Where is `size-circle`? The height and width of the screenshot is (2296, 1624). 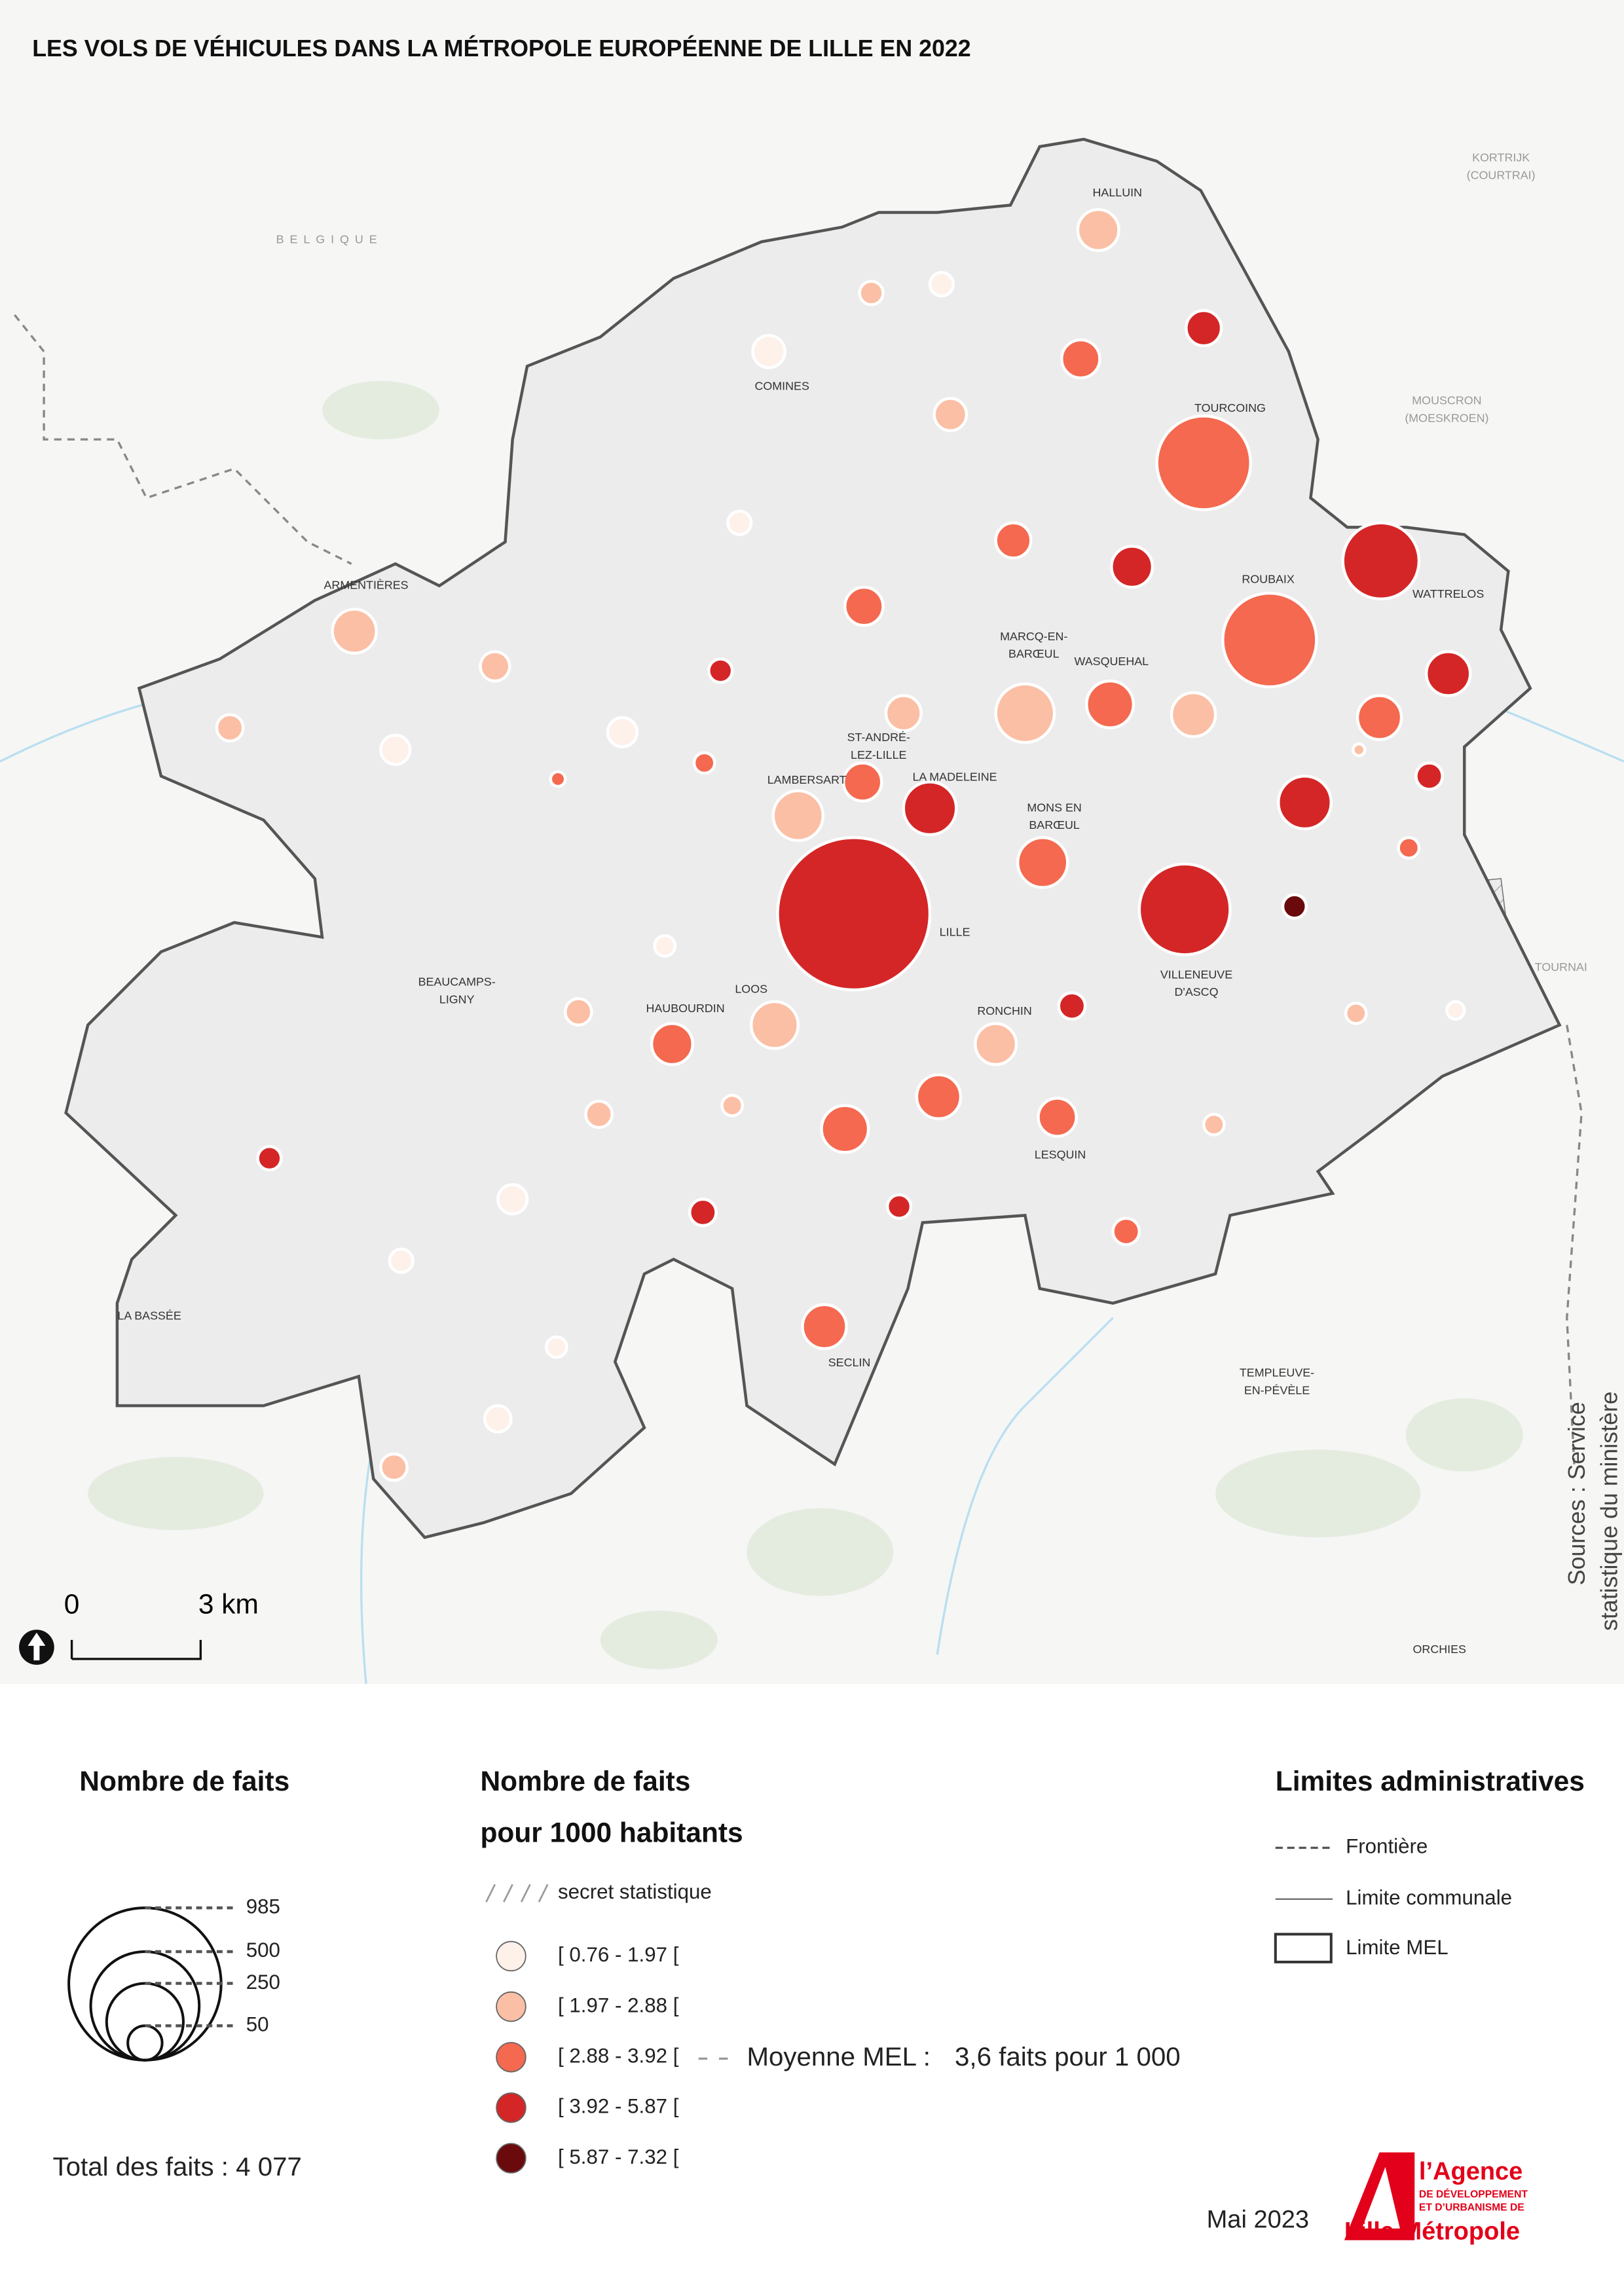 size-circle is located at coordinates (145, 2006).